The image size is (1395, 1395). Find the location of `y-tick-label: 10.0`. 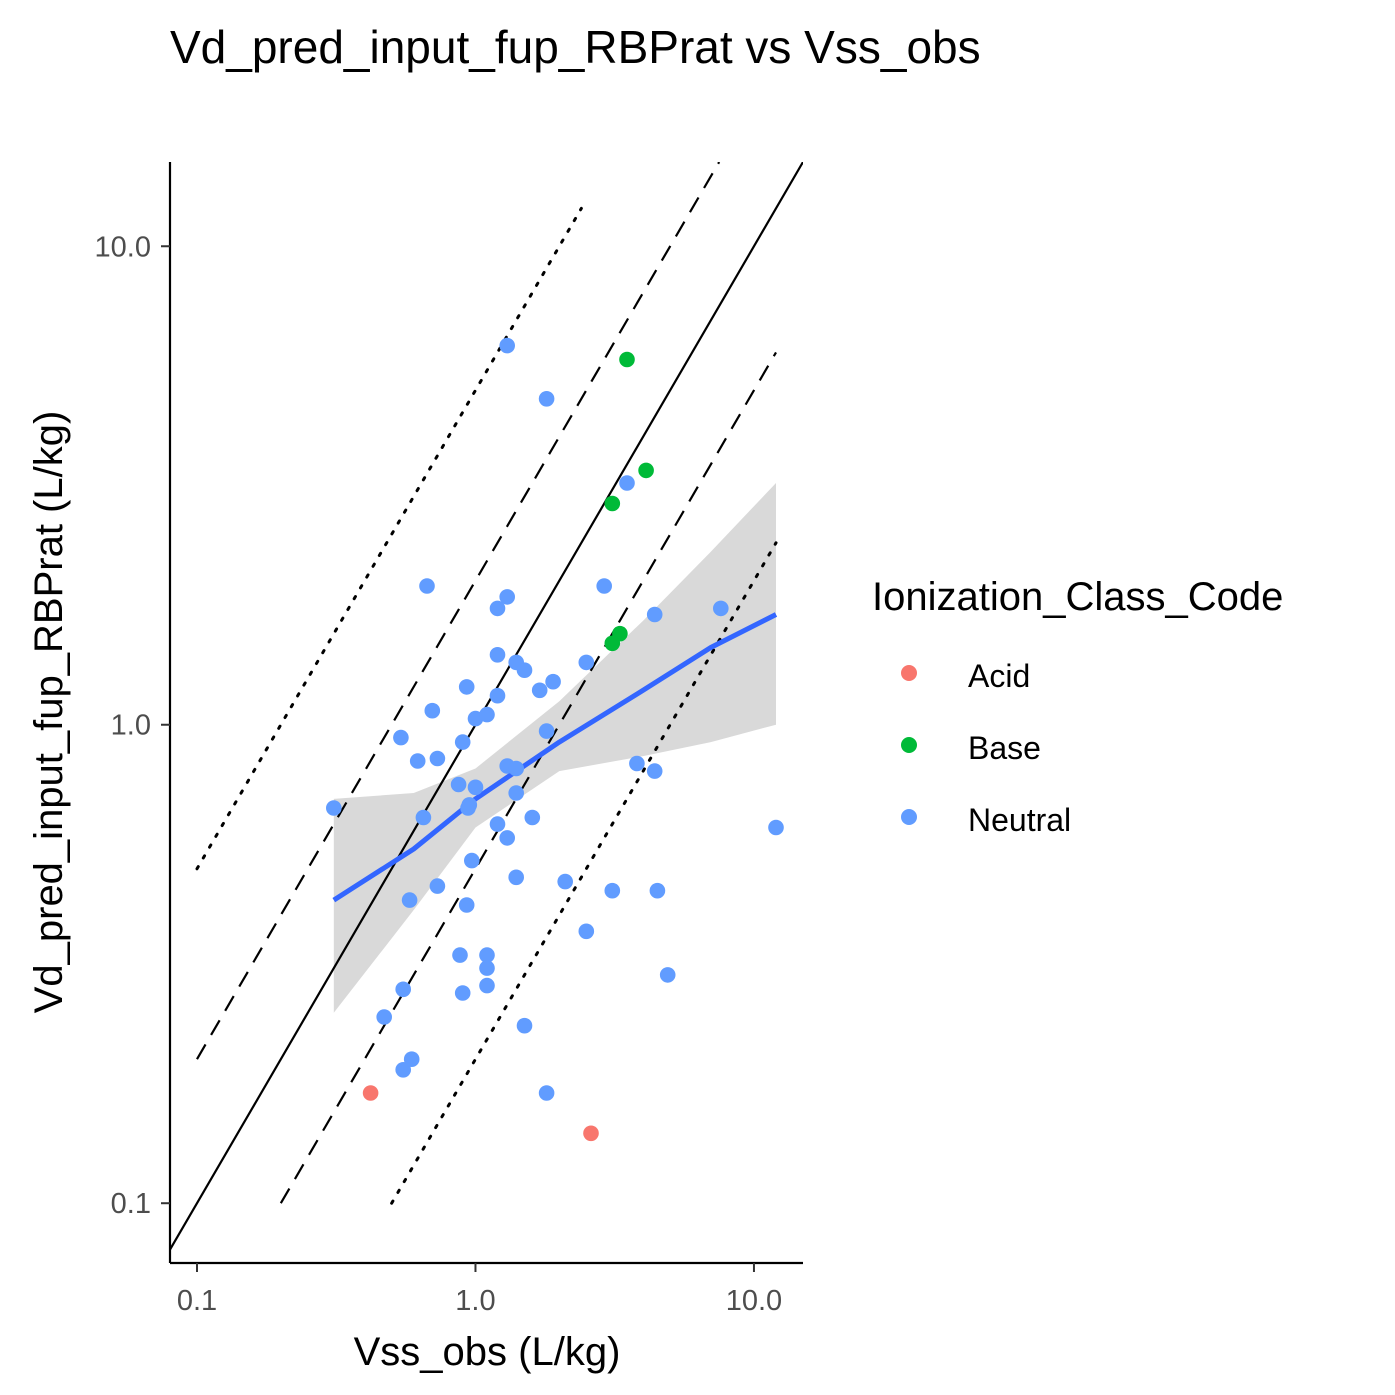

y-tick-label: 10.0 is located at coordinates (123, 247).